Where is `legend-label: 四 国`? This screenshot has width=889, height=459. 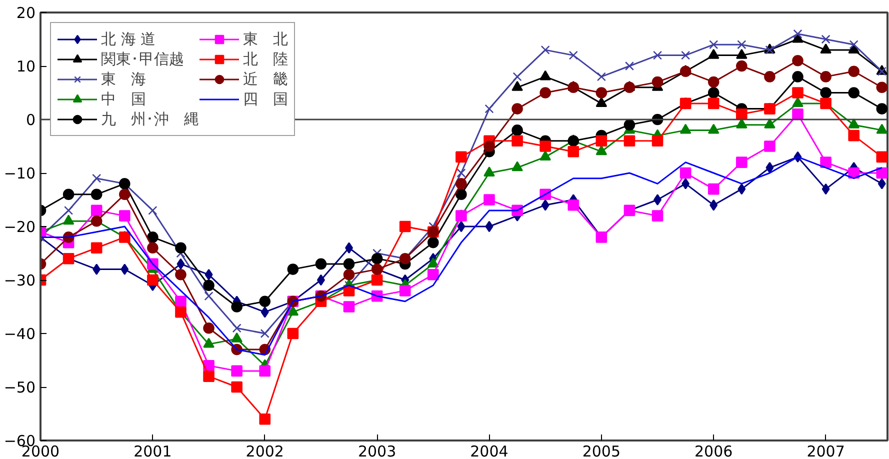
legend-label: 四 国 is located at coordinates (265, 99).